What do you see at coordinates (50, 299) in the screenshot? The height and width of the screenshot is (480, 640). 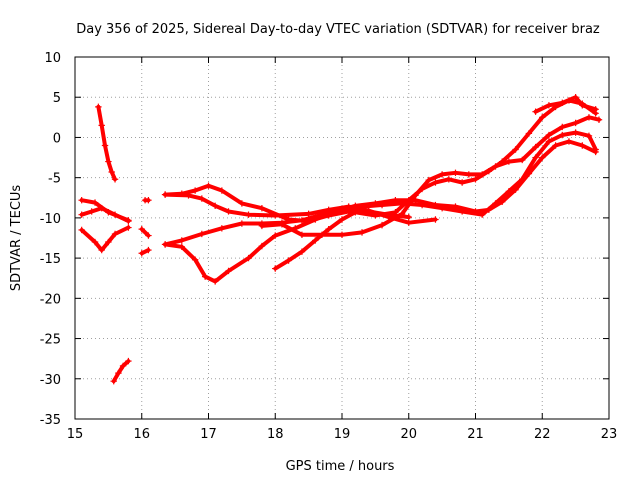 I see `y-tick-label: -20` at bounding box center [50, 299].